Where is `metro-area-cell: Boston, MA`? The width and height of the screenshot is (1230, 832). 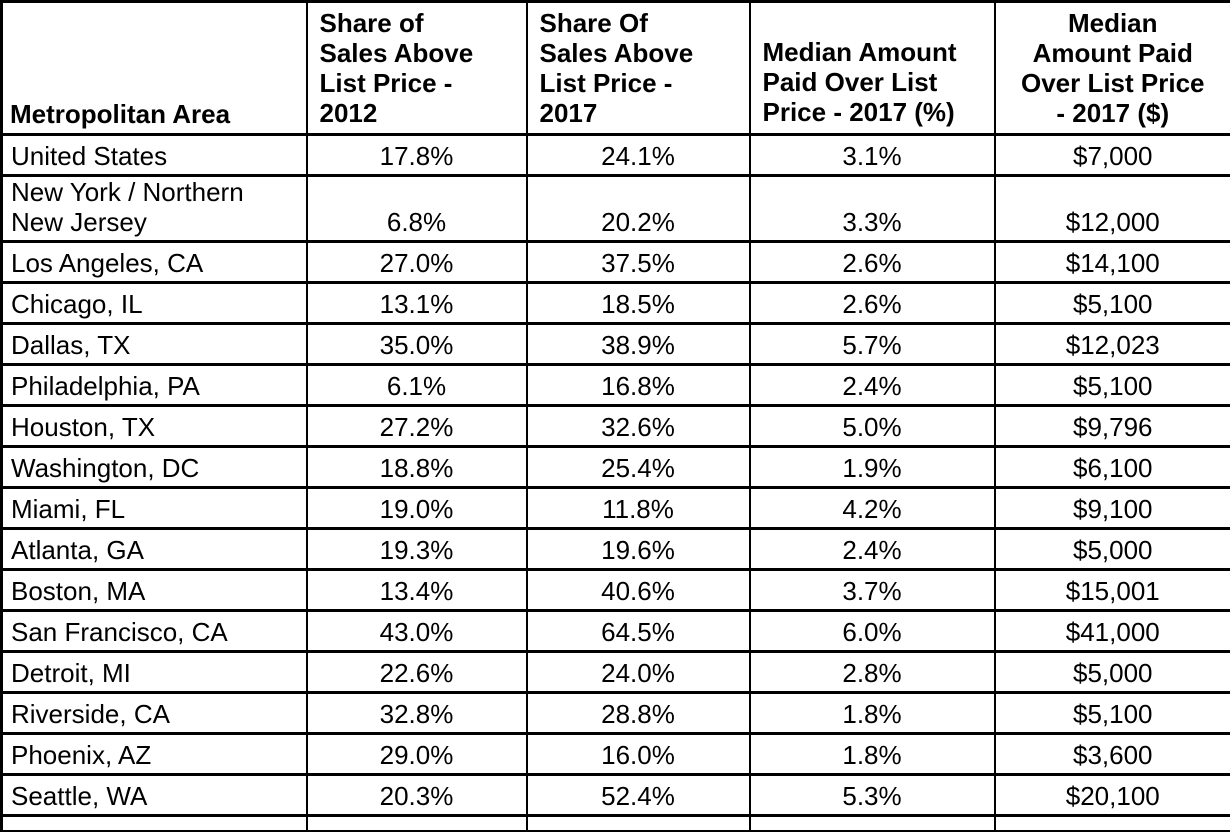
metro-area-cell: Boston, MA is located at coordinates (154, 590).